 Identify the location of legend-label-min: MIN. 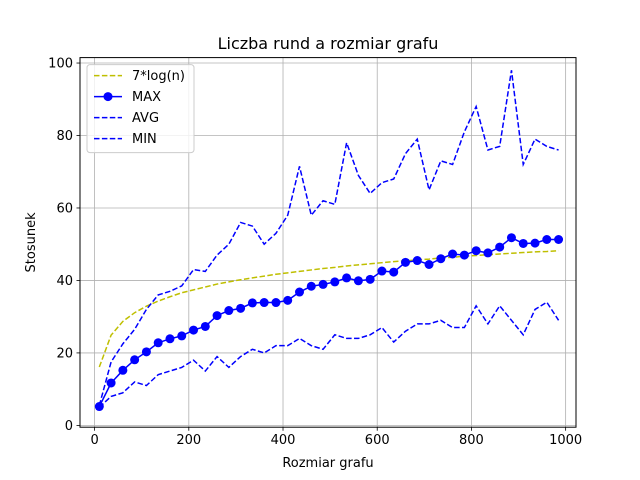
(144, 139).